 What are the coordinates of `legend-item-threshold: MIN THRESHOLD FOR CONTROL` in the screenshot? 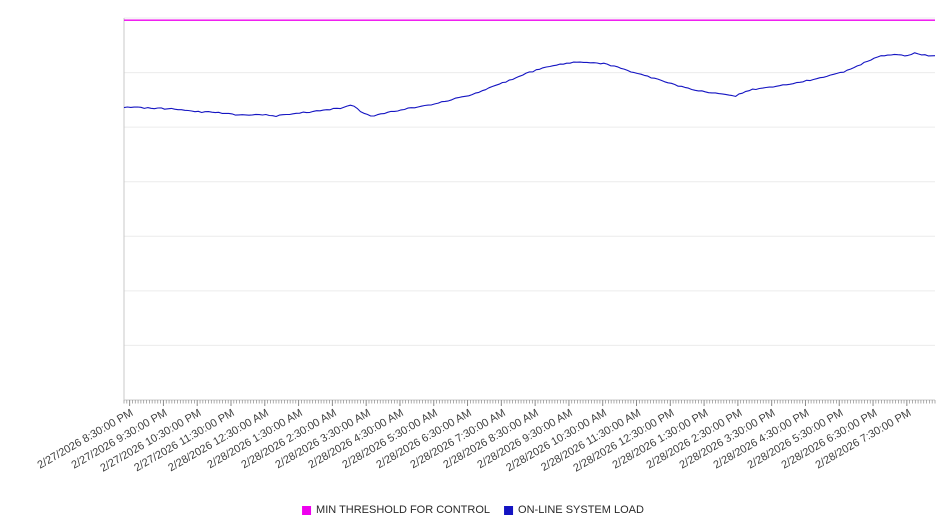 It's located at (396, 510).